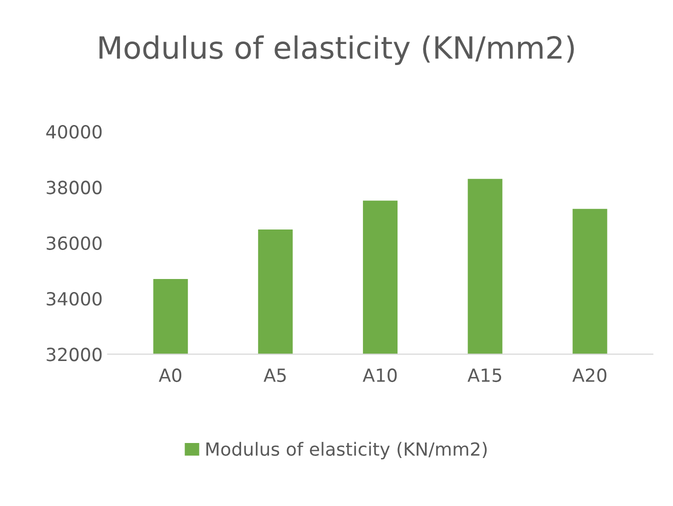 This screenshot has height=506, width=673. I want to click on y-tick-label: 34000, so click(74, 299).